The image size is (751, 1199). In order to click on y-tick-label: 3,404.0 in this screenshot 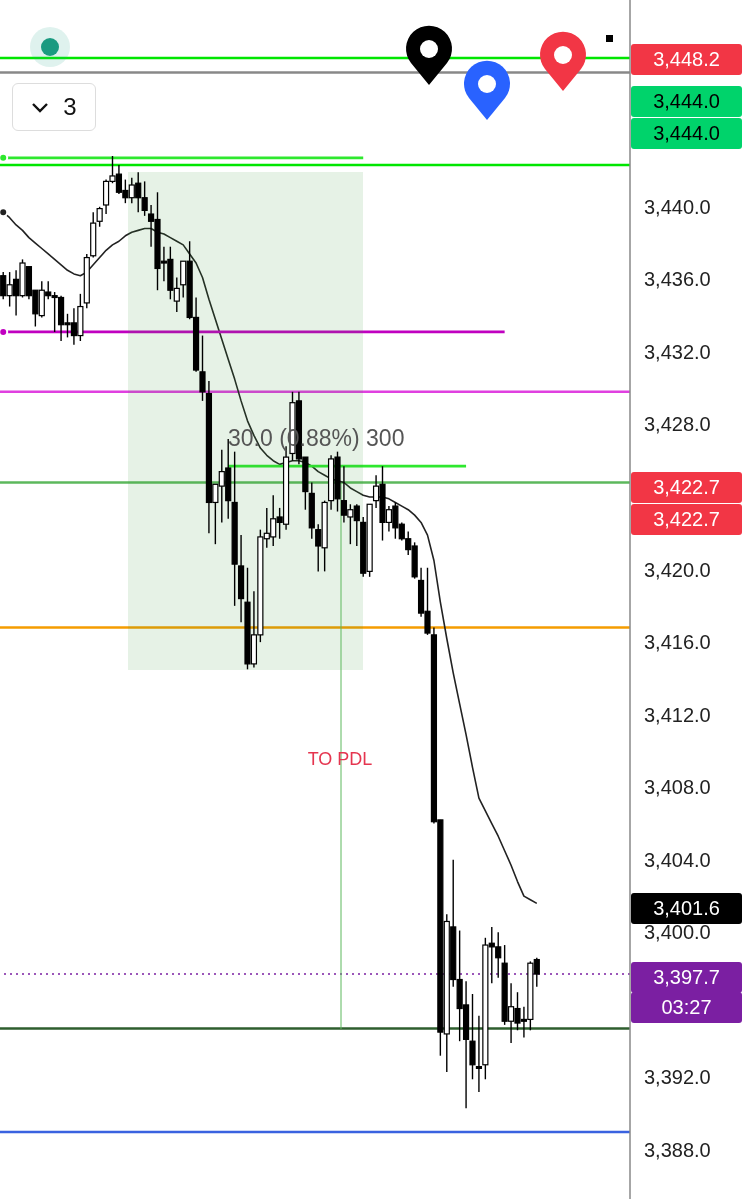, I will do `click(677, 859)`.